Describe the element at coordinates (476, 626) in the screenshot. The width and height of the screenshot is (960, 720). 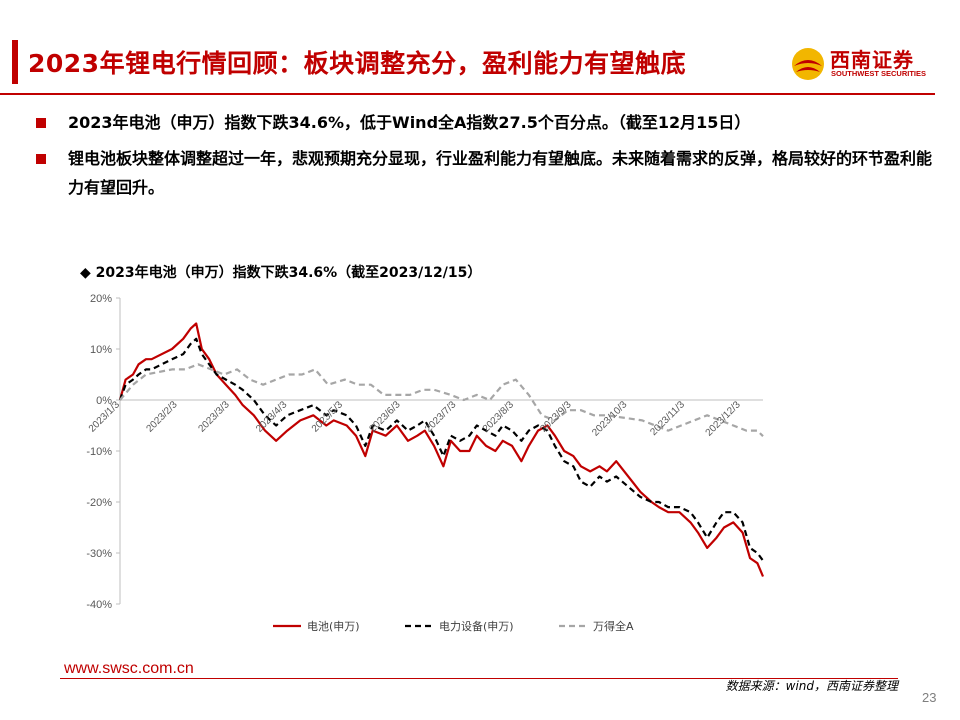
I see `legend-label: 电力设备(申万)` at that location.